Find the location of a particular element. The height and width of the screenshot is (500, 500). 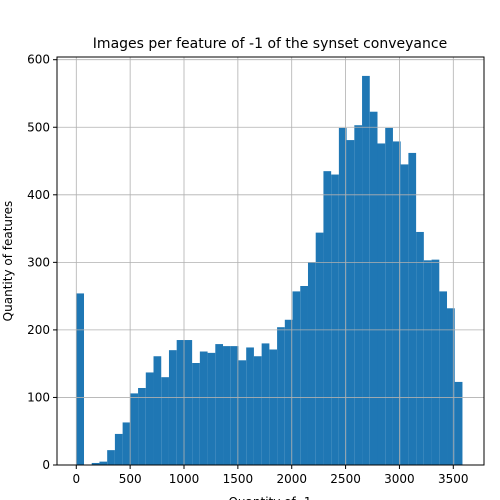

x-tick-label: 3500 is located at coordinates (453, 479).